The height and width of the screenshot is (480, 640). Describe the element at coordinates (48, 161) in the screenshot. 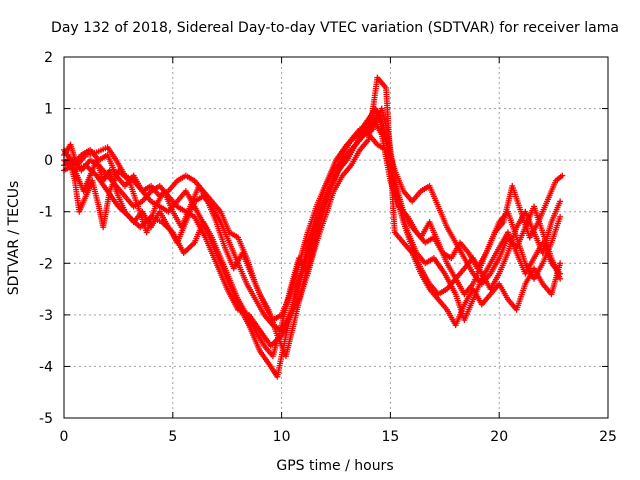

I see `y-tick-label: 0` at that location.